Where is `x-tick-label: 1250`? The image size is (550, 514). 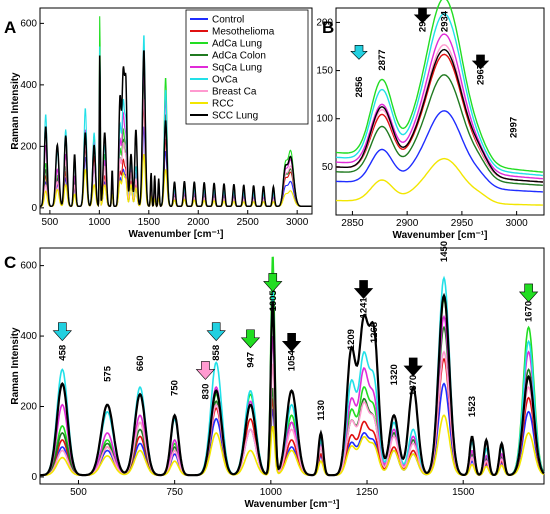 x-tick-label: 1250 is located at coordinates (367, 492).